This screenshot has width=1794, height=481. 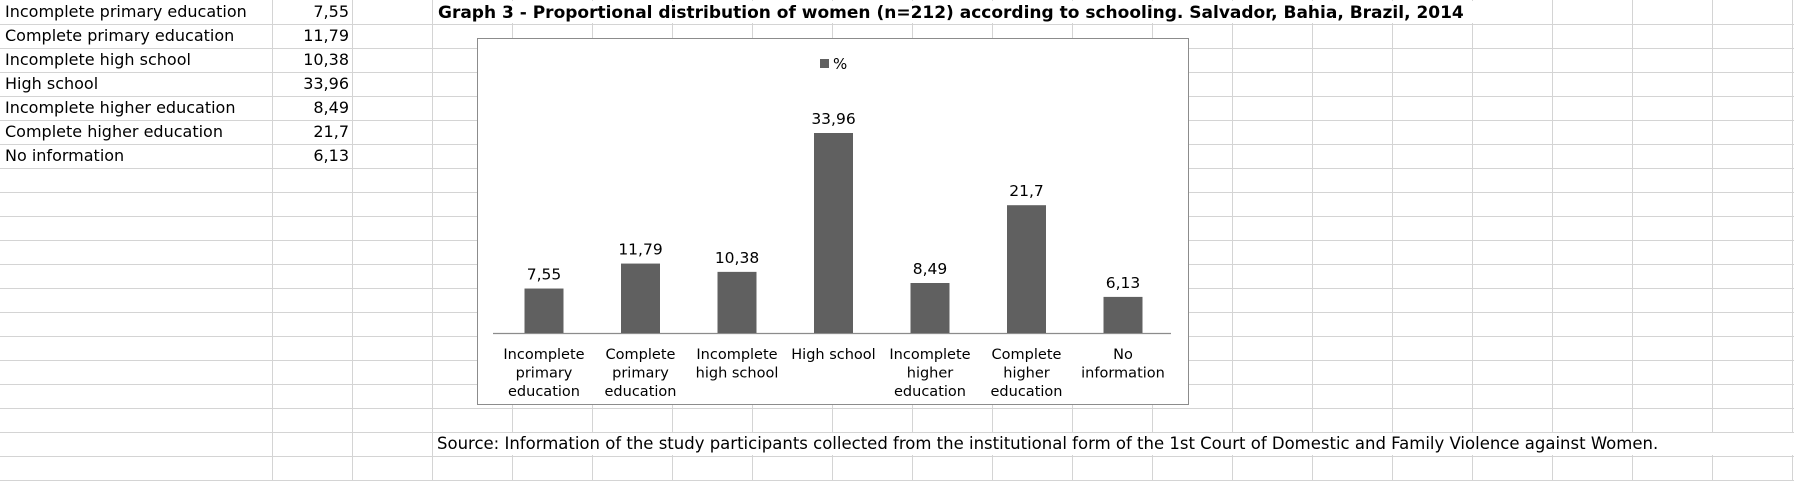 What do you see at coordinates (840, 64) in the screenshot?
I see `legend-label: %` at bounding box center [840, 64].